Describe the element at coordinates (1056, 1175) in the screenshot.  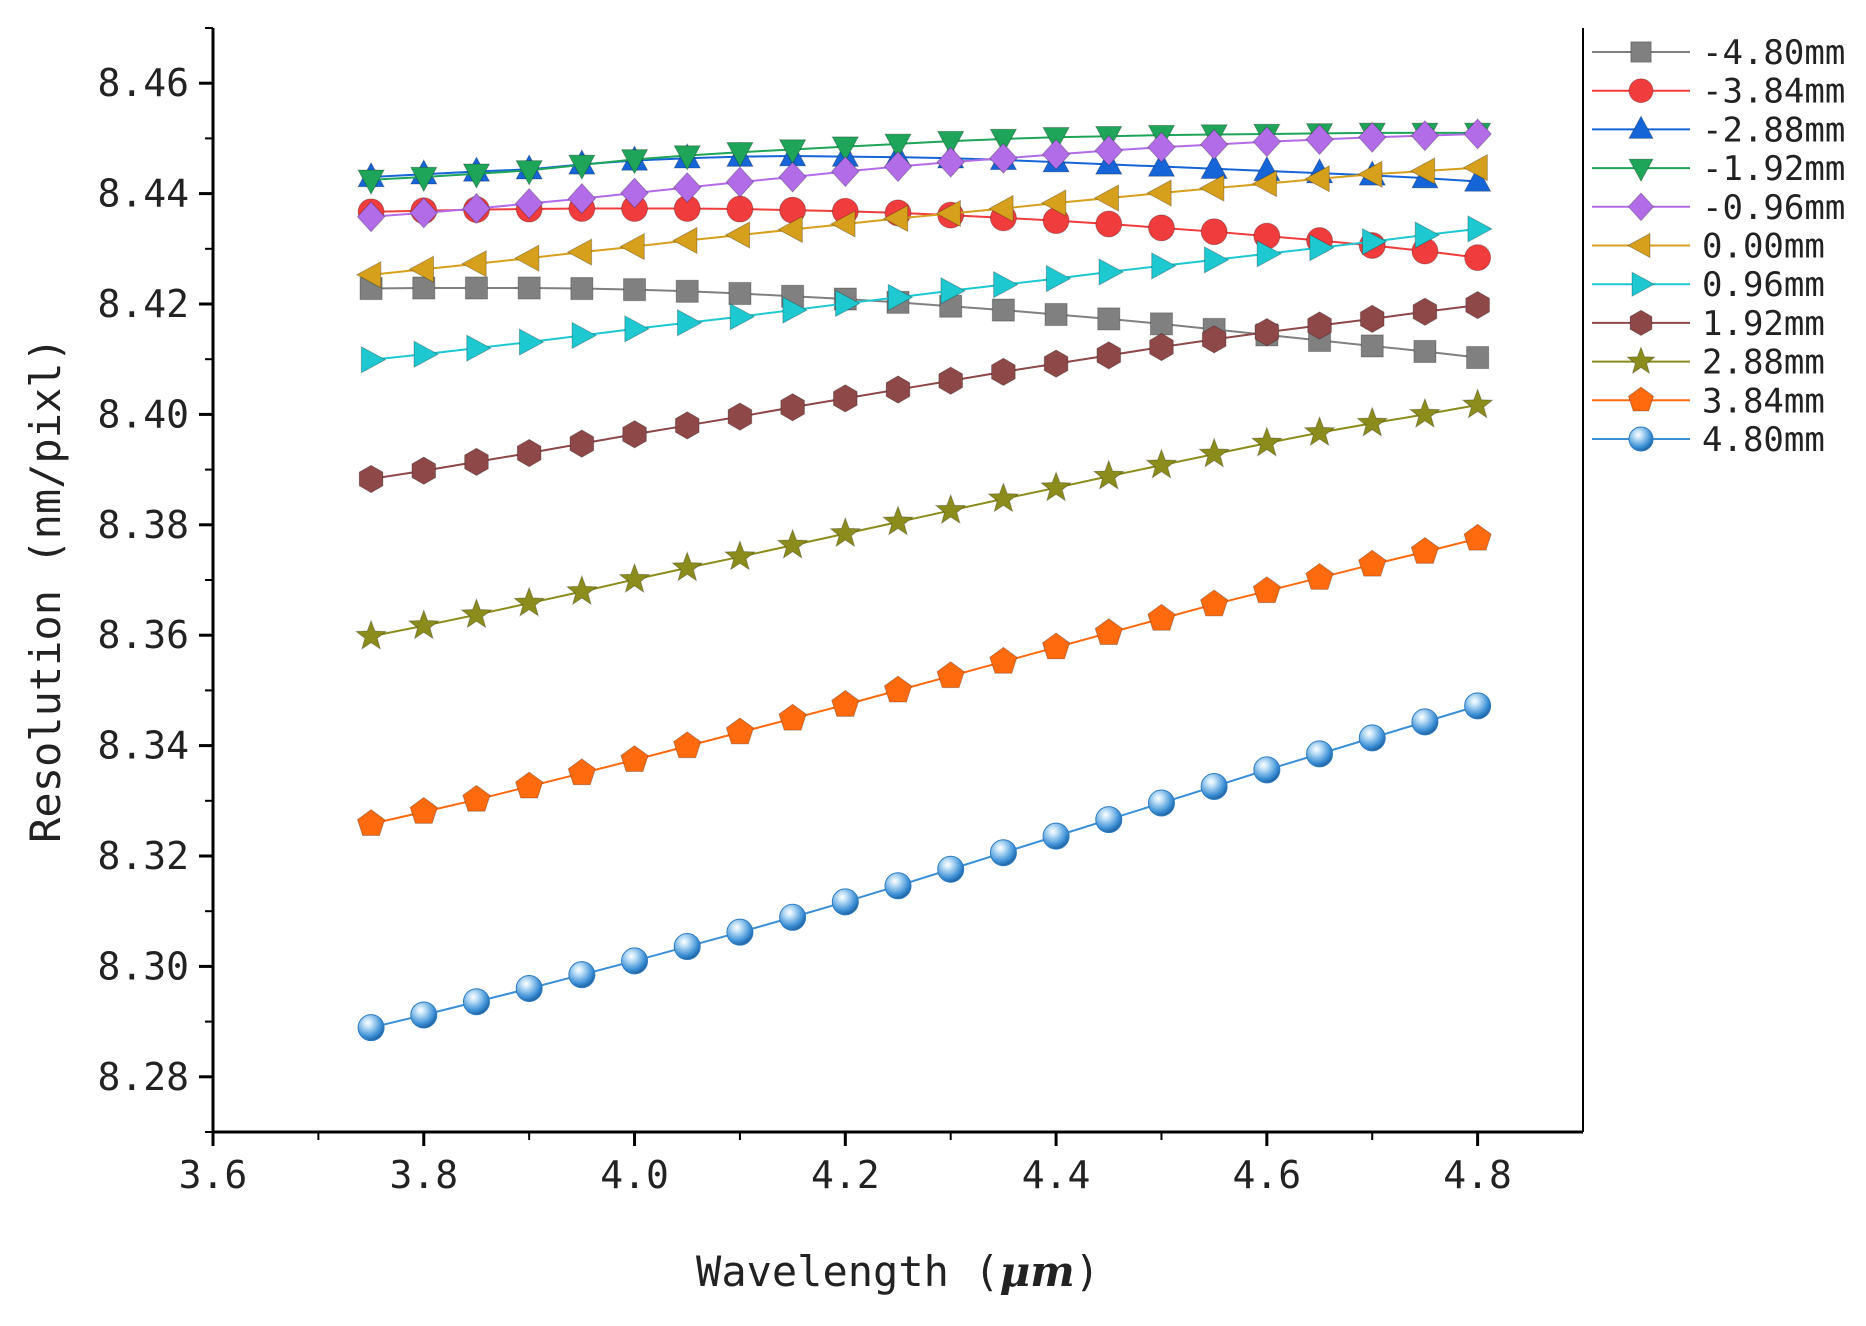
I see `x-tick-label: 4.4` at that location.